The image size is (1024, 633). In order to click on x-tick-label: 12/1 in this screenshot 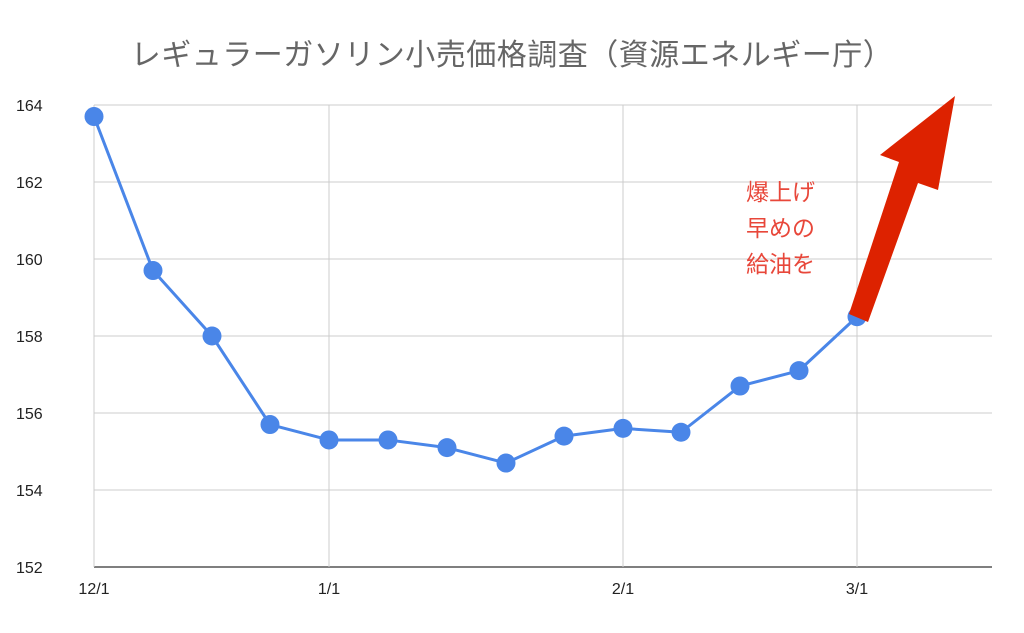, I will do `click(93, 589)`.